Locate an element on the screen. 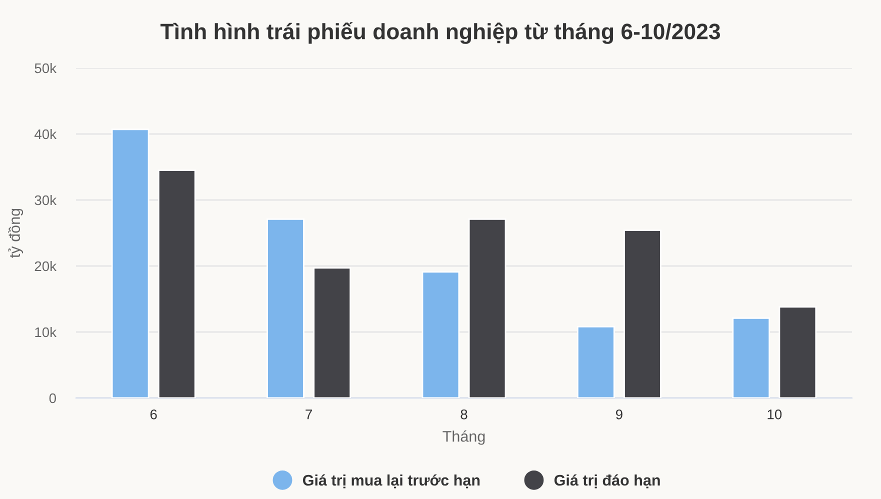  y-axis-title: tỷ đồng is located at coordinates (16, 233).